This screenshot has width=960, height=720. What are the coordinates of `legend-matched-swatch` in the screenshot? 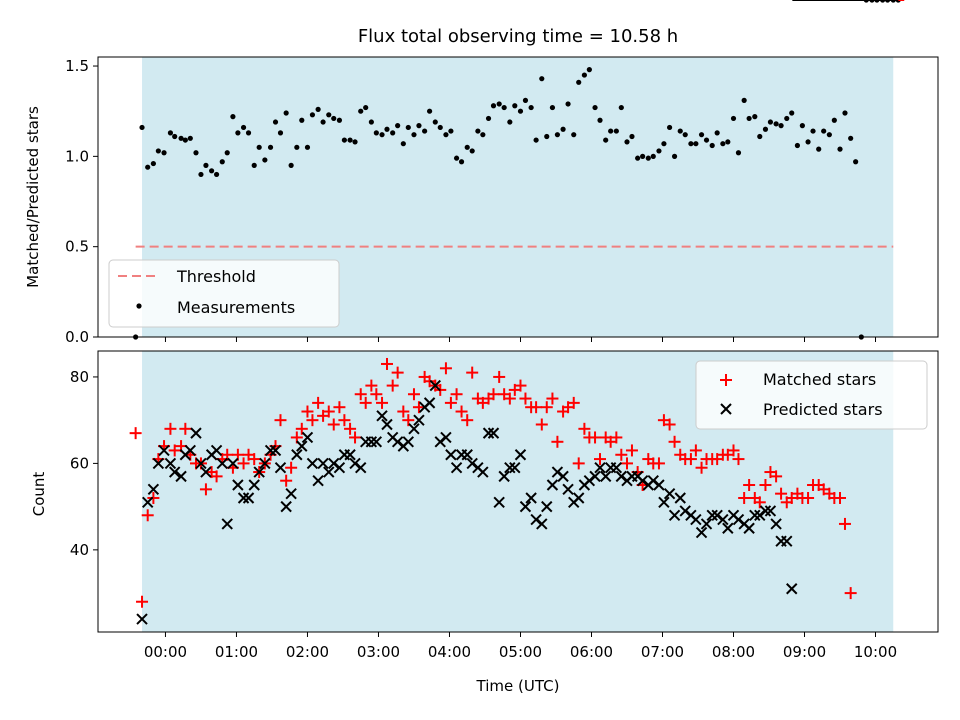 It's located at (726, 380).